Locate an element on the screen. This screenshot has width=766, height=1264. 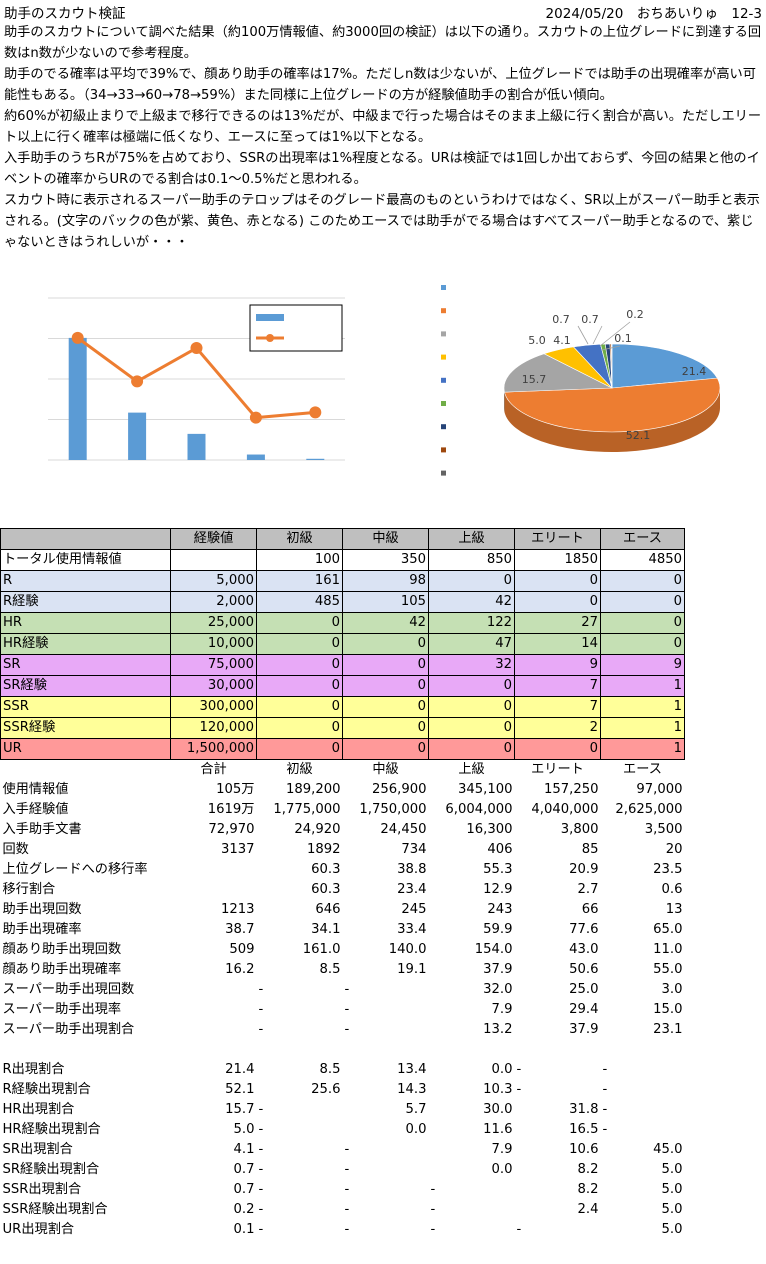
table-cell: 入手経験値 is located at coordinates (35, 809).